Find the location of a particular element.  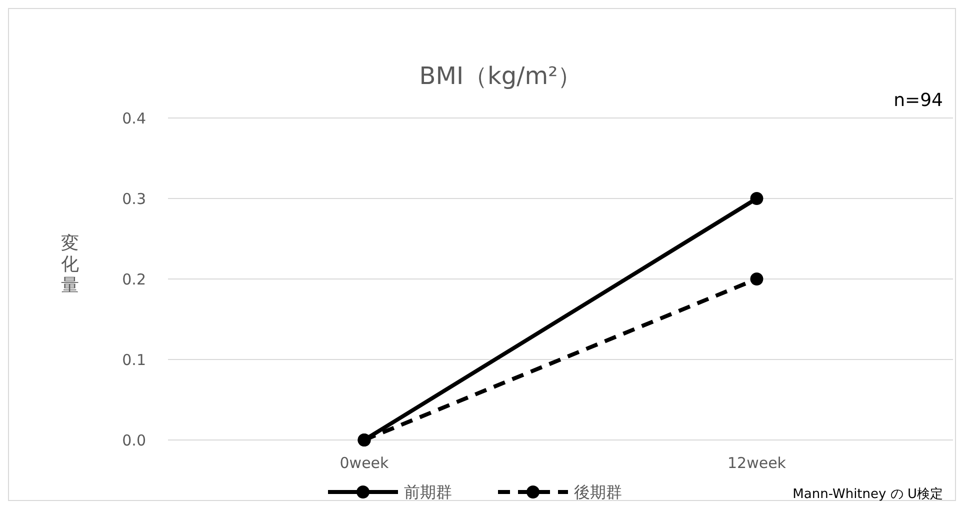

text: n=94 is located at coordinates (918, 100).